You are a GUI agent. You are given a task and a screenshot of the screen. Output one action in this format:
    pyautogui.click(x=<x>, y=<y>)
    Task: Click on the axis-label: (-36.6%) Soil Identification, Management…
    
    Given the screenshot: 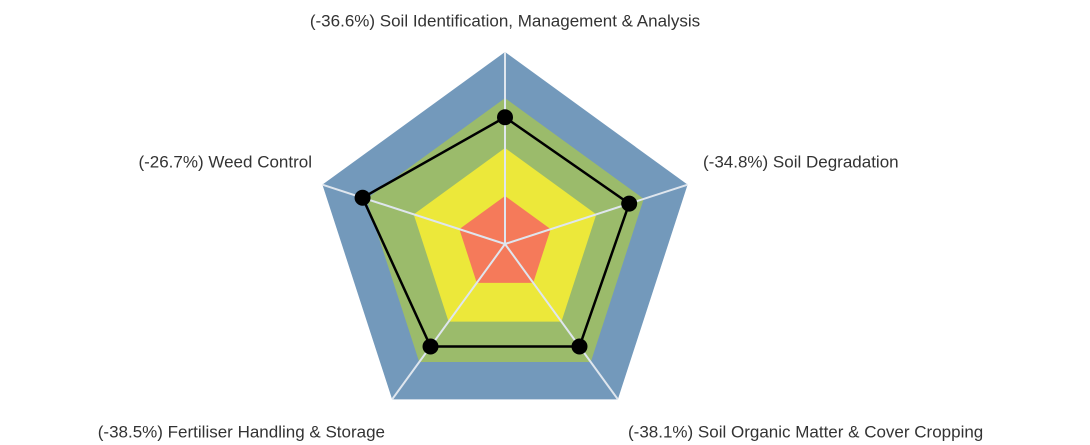 What is the action you would take?
    pyautogui.click(x=505, y=20)
    